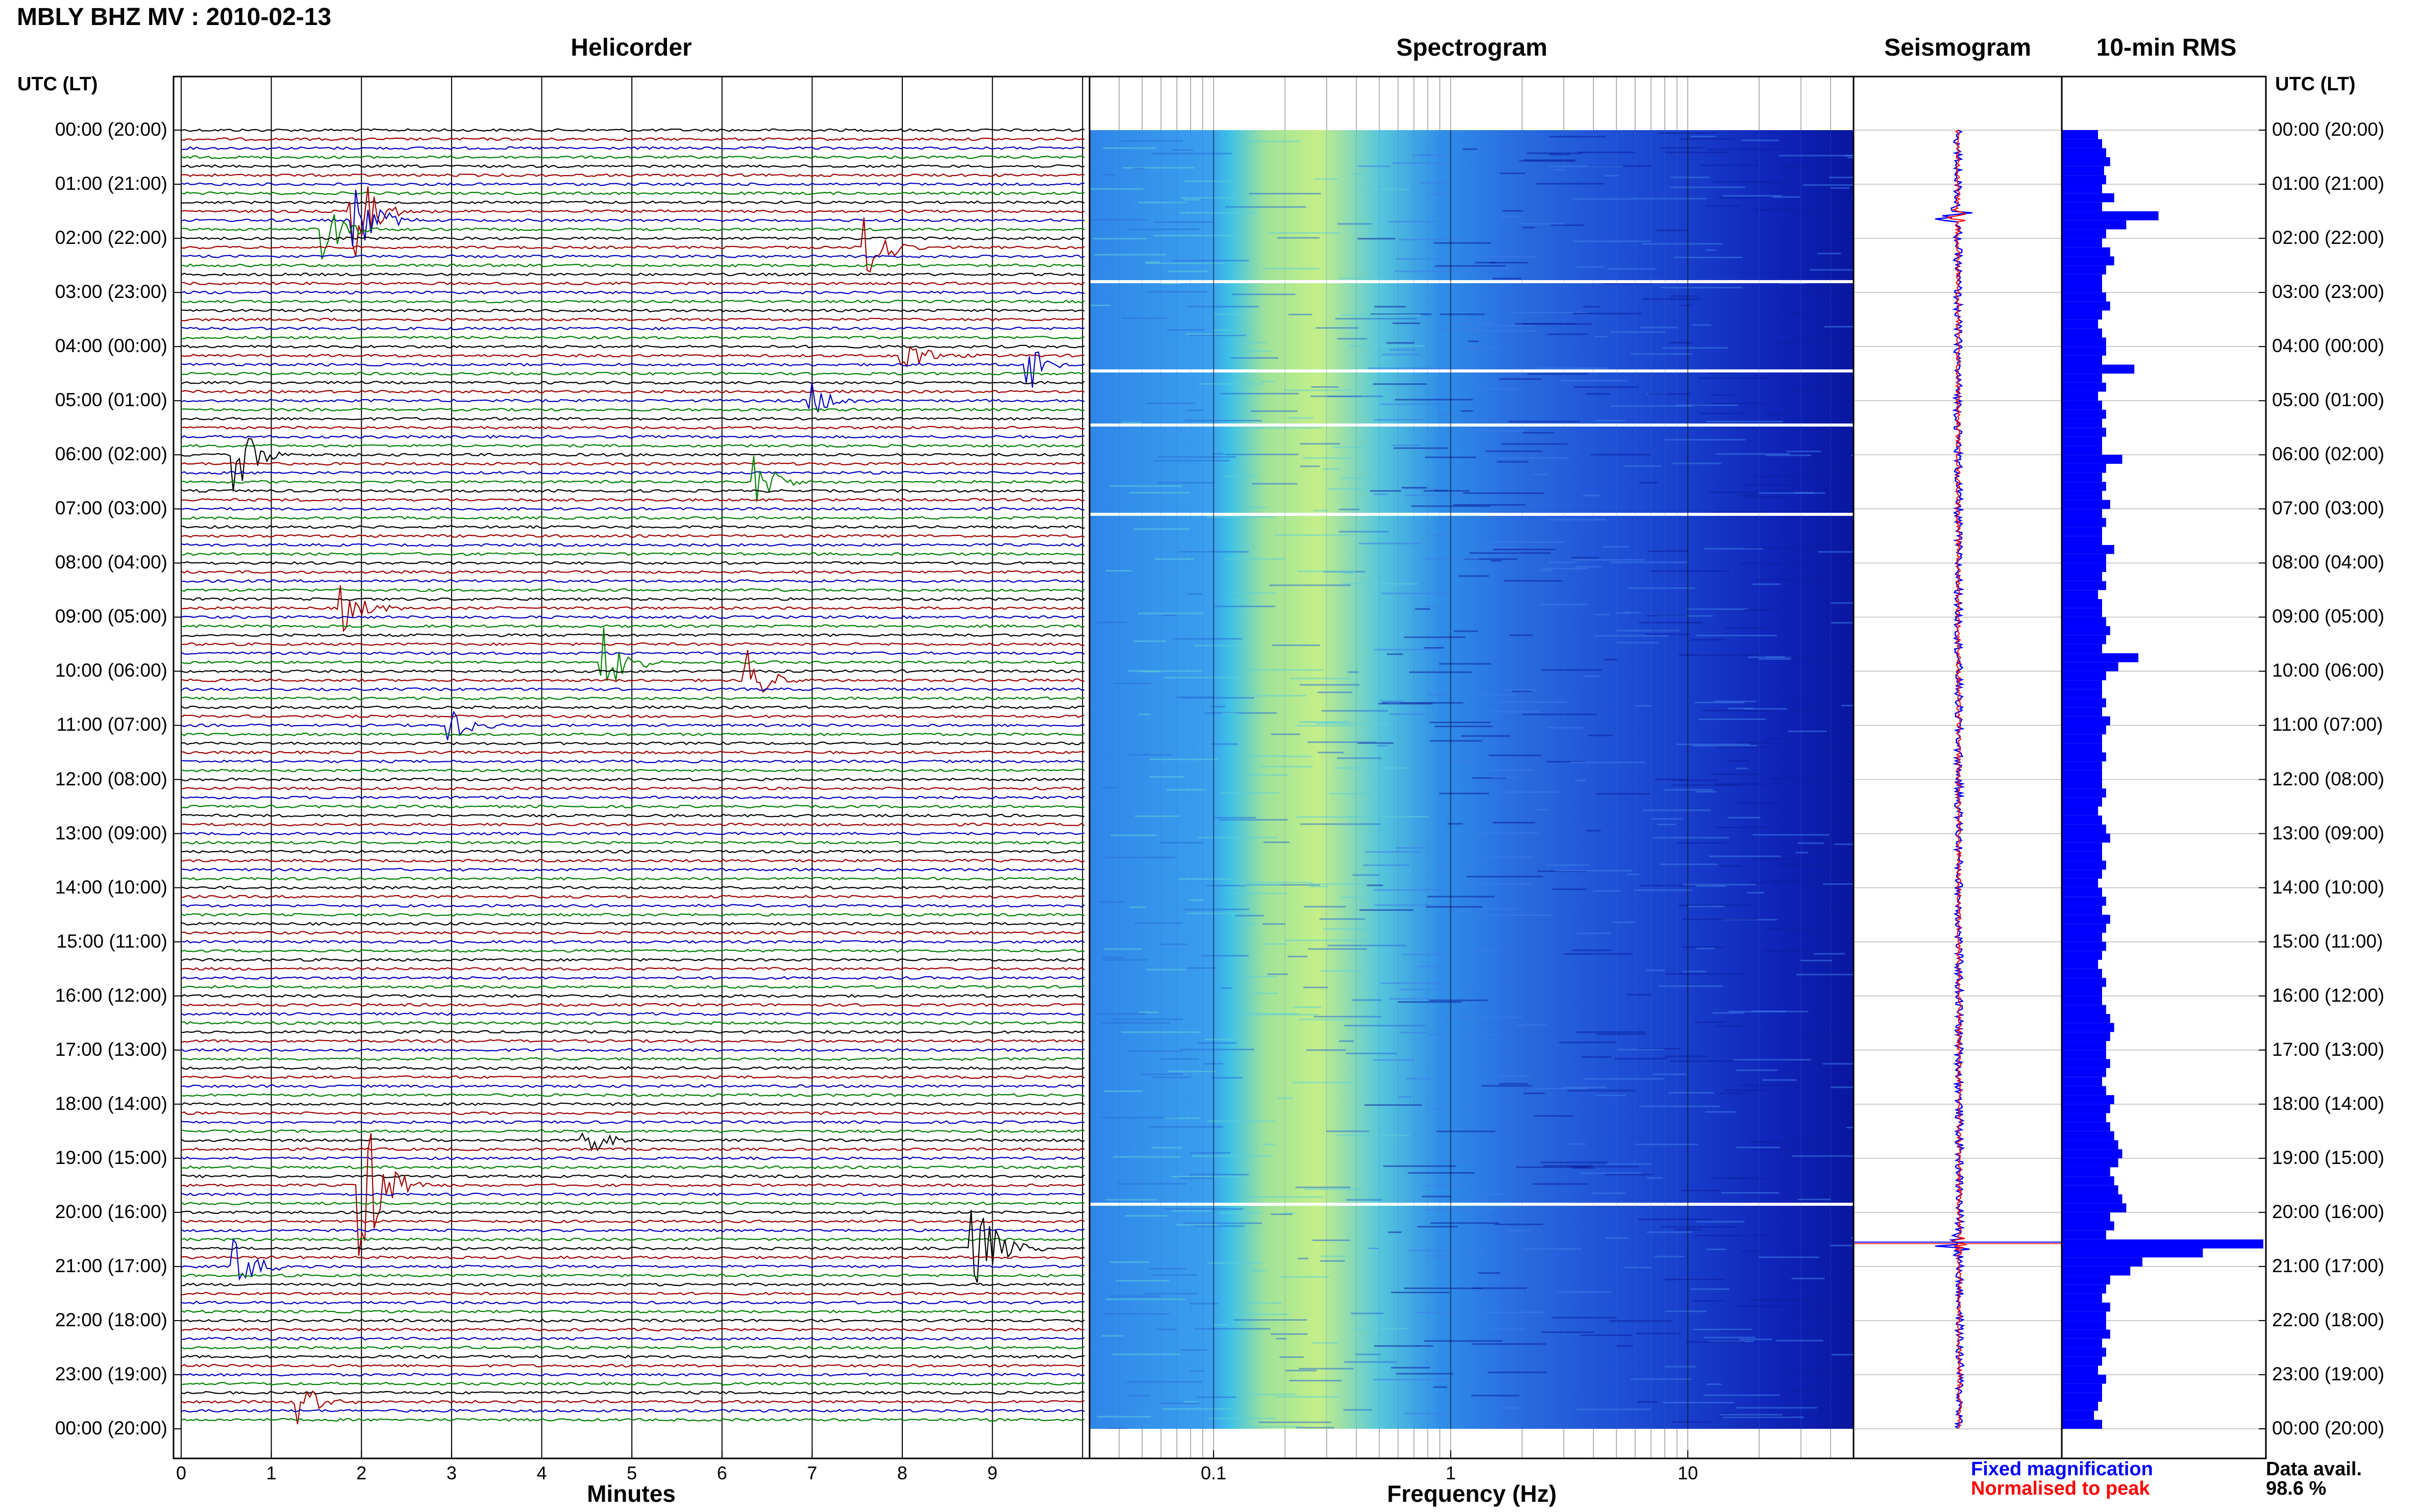 This screenshot has height=1512, width=2419. What do you see at coordinates (271, 1473) in the screenshot?
I see `helicorder-x-tick-label: 1` at bounding box center [271, 1473].